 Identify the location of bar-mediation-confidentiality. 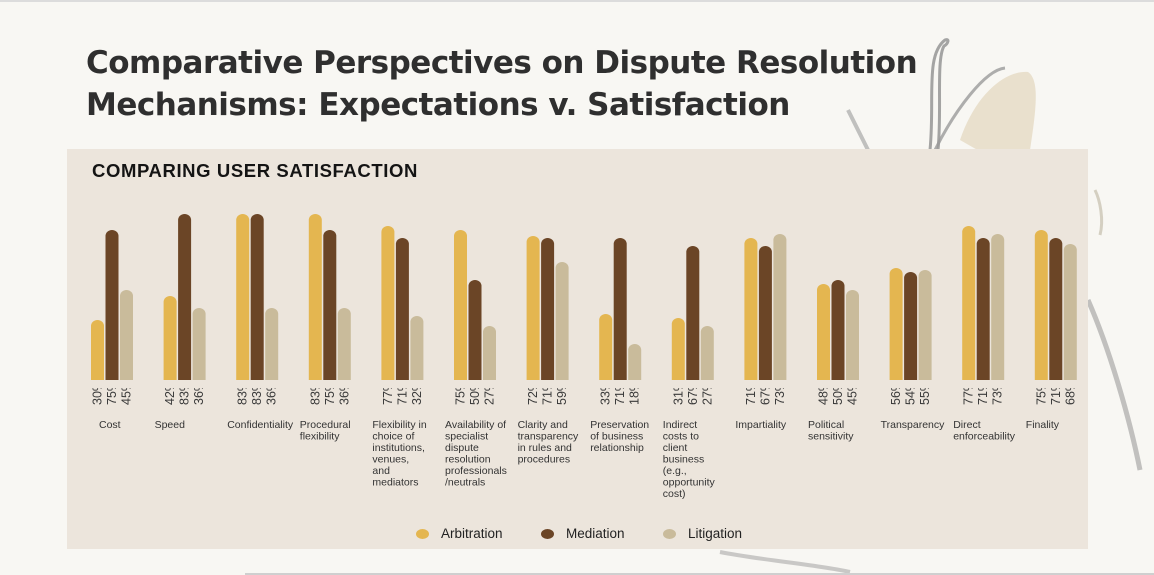
(257, 300).